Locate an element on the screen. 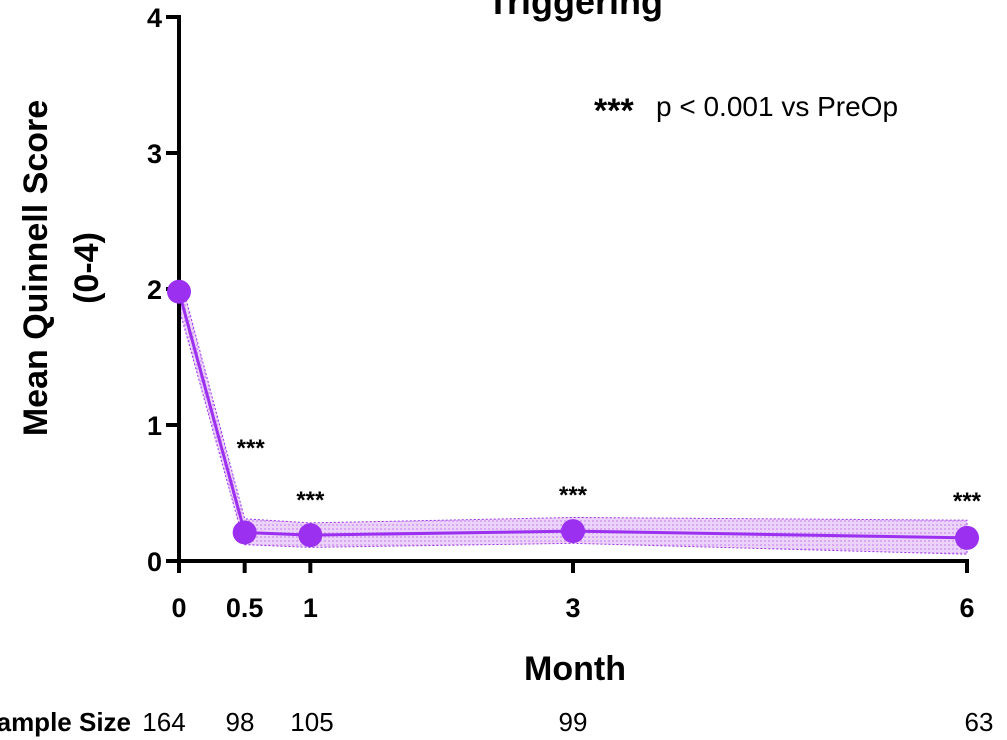  y-tick-label: 2 is located at coordinates (154, 290).